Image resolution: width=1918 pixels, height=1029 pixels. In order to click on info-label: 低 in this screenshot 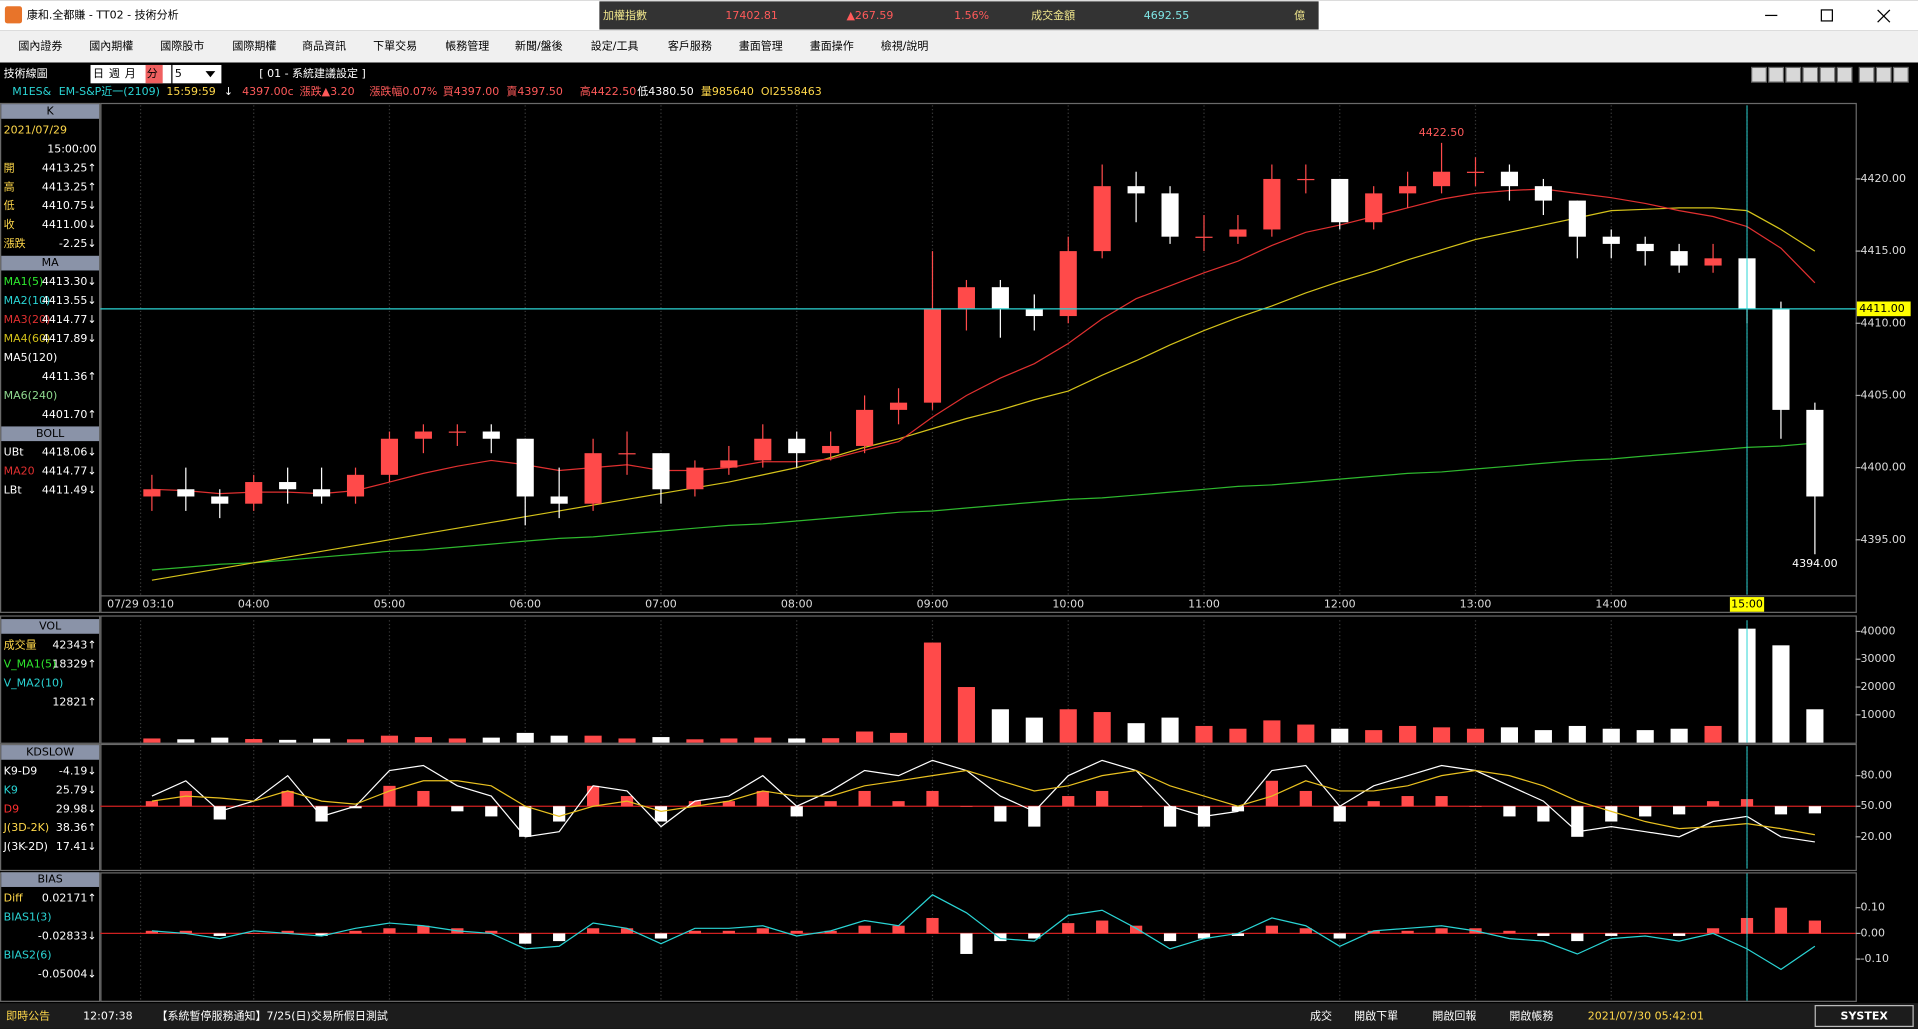, I will do `click(9, 205)`.